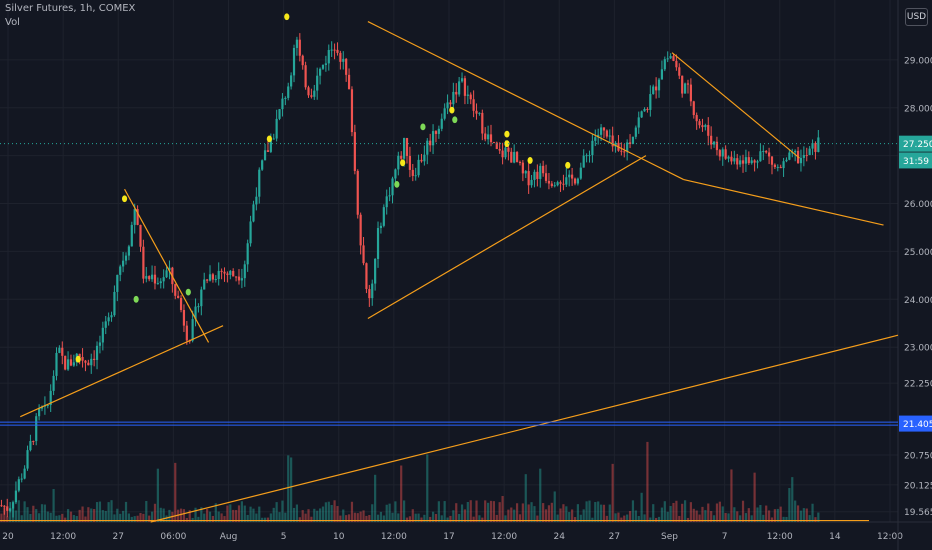 The width and height of the screenshot is (932, 550). What do you see at coordinates (917, 425) in the screenshot?
I see `price-badge-label: 21.405` at bounding box center [917, 425].